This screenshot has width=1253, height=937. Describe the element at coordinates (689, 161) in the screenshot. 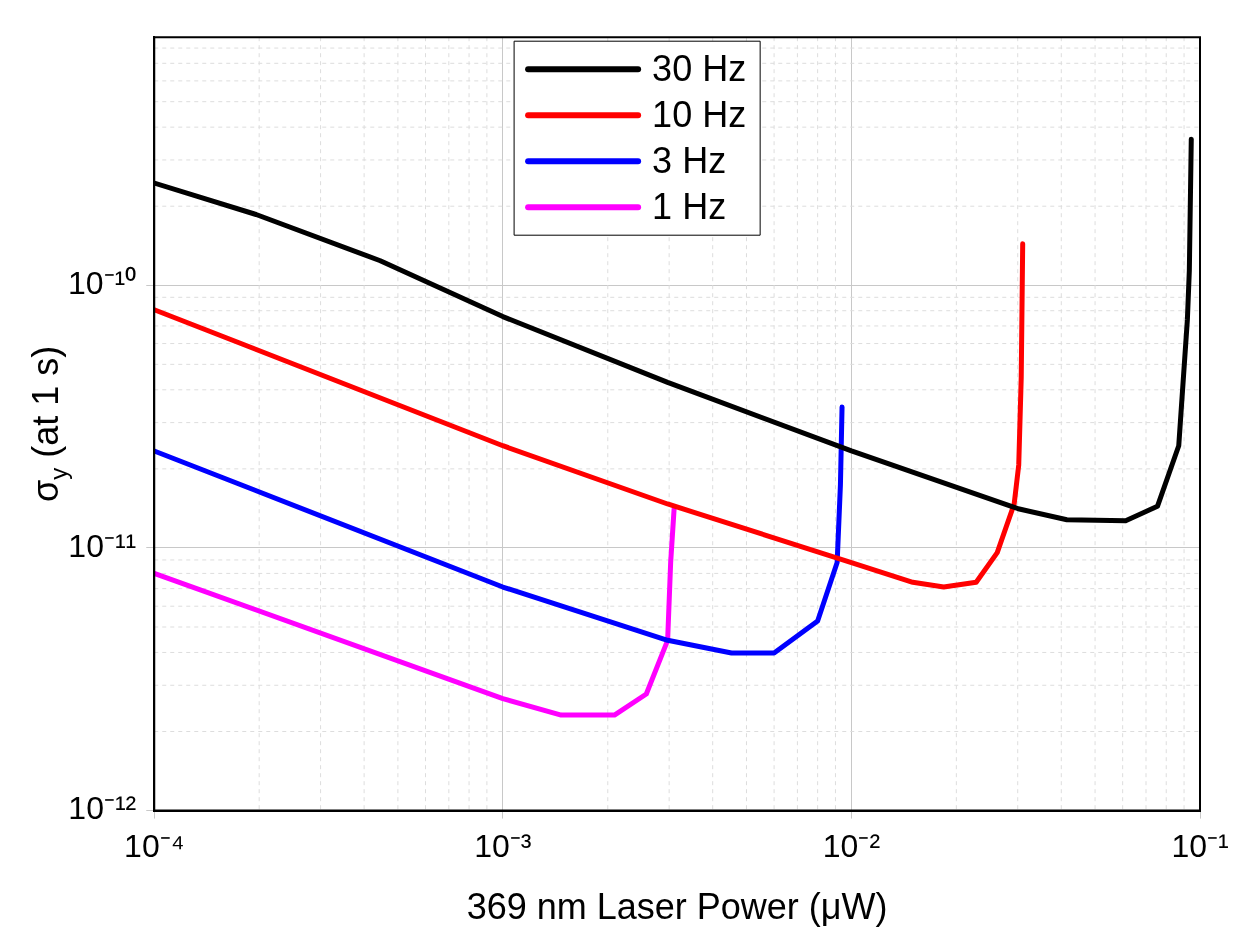

I see `legend-label: 3 Hz` at that location.